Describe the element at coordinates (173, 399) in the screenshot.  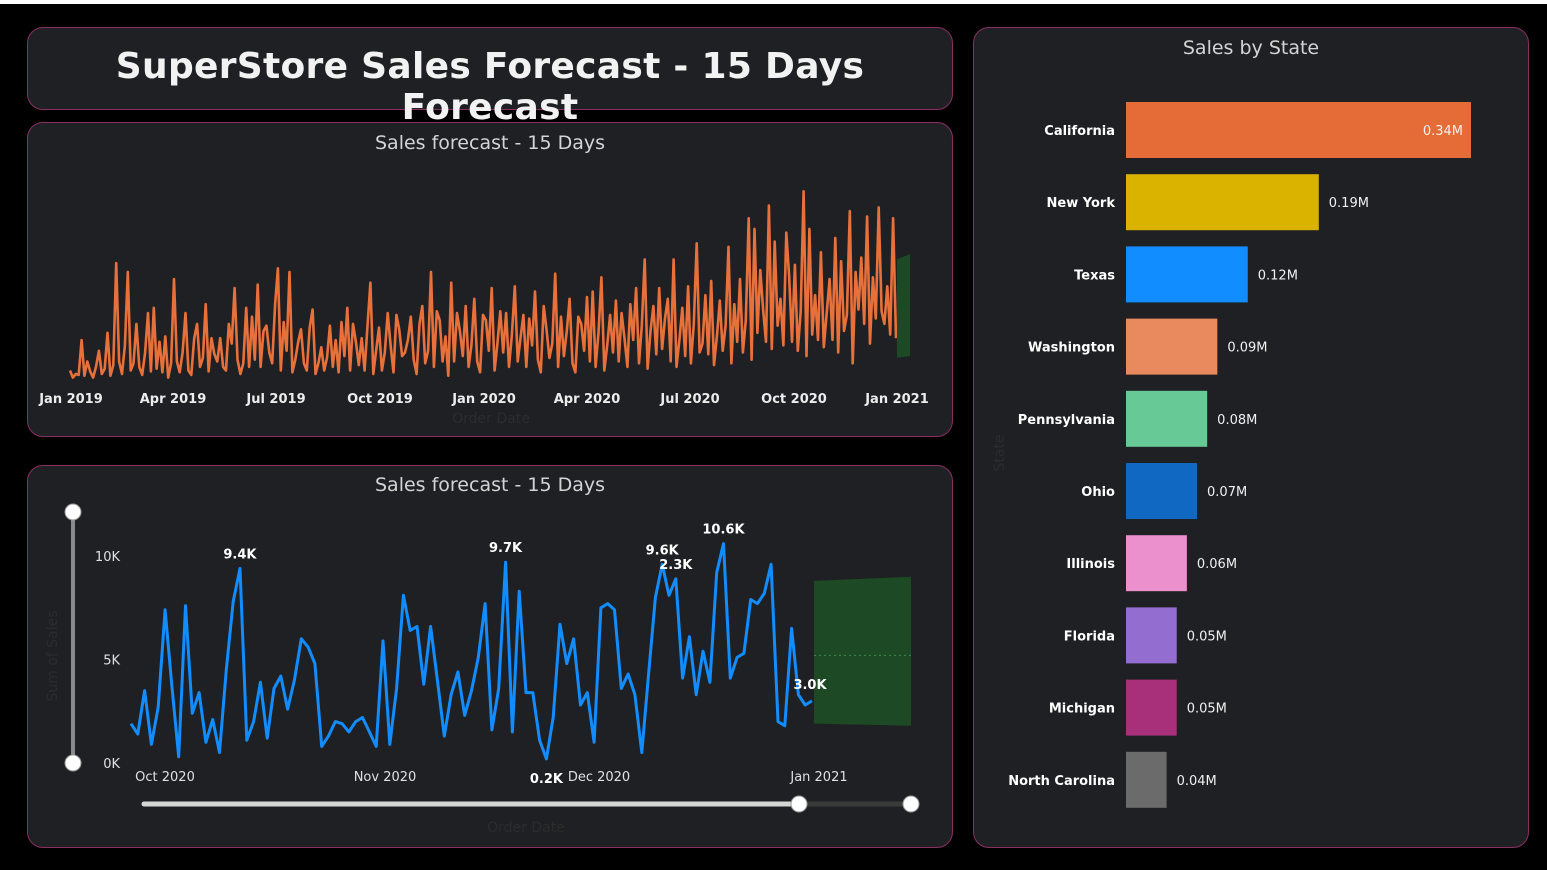
I see `x-axis-tick-label: Apr 2019` at that location.